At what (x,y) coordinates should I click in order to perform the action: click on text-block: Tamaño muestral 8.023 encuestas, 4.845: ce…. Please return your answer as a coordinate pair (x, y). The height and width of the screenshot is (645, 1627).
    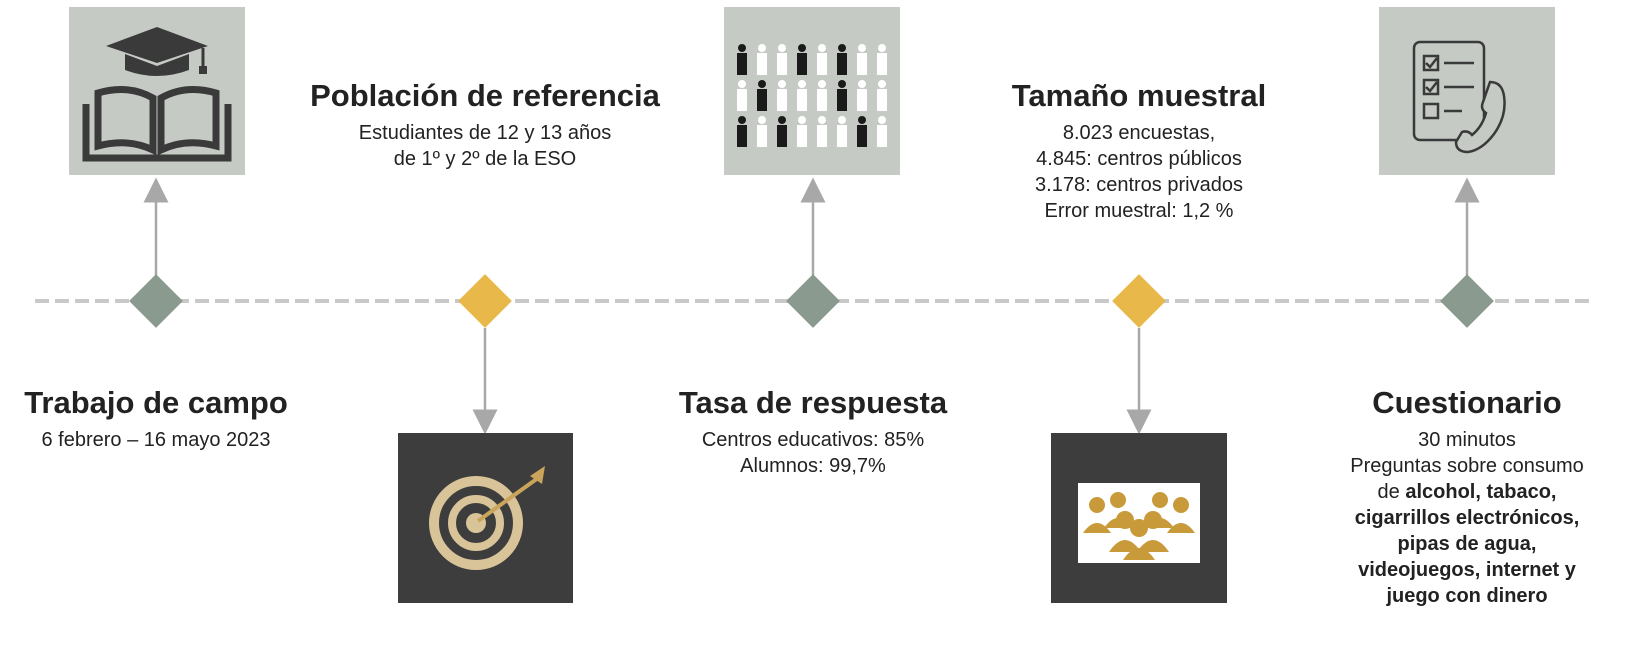
    Looking at the image, I should click on (1139, 151).